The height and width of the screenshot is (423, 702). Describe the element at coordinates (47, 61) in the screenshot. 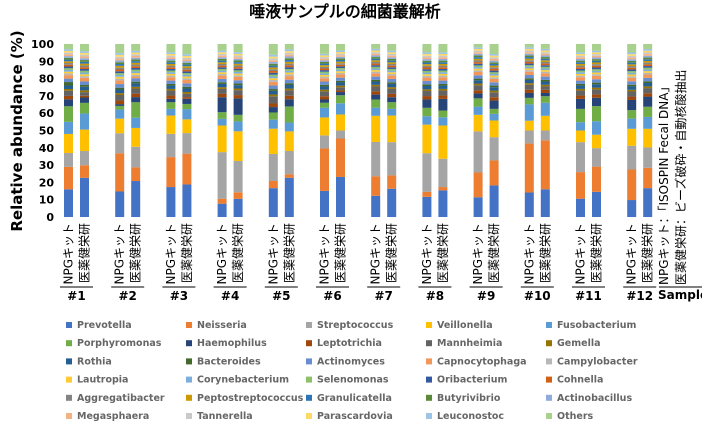

I see `y-tick-label: 90` at that location.